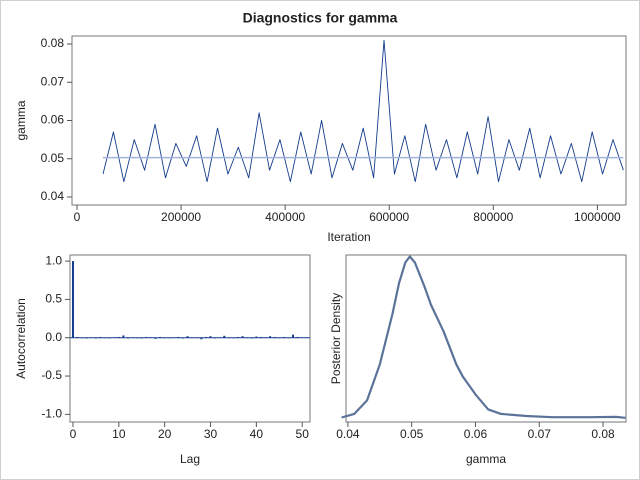  Describe the element at coordinates (21, 120) in the screenshot. I see `y-axis-label: gamma` at that location.